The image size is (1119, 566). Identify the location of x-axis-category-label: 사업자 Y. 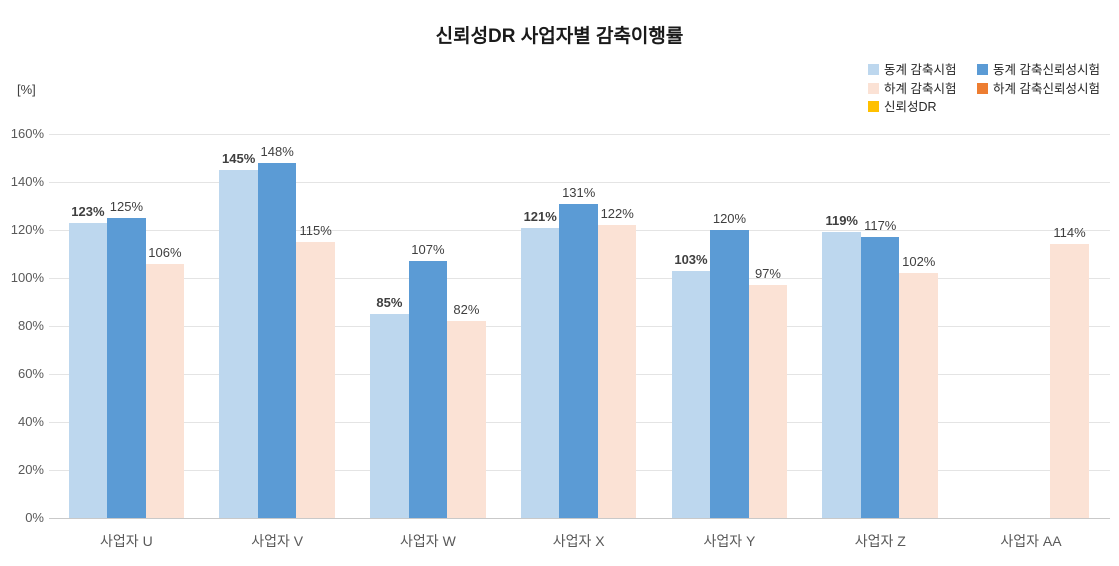
(729, 541).